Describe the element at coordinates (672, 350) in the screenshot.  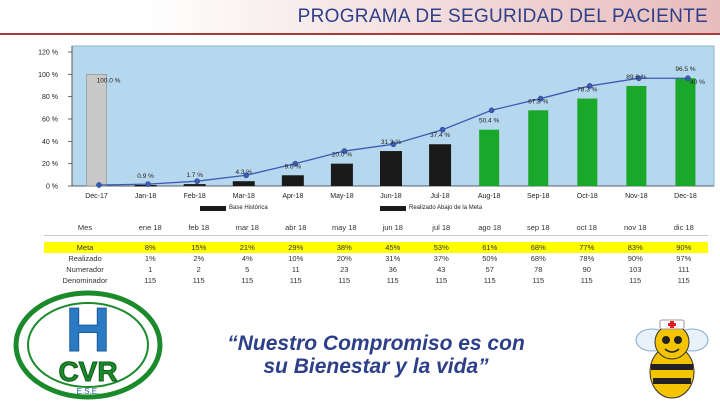
I see `bee-smile` at that location.